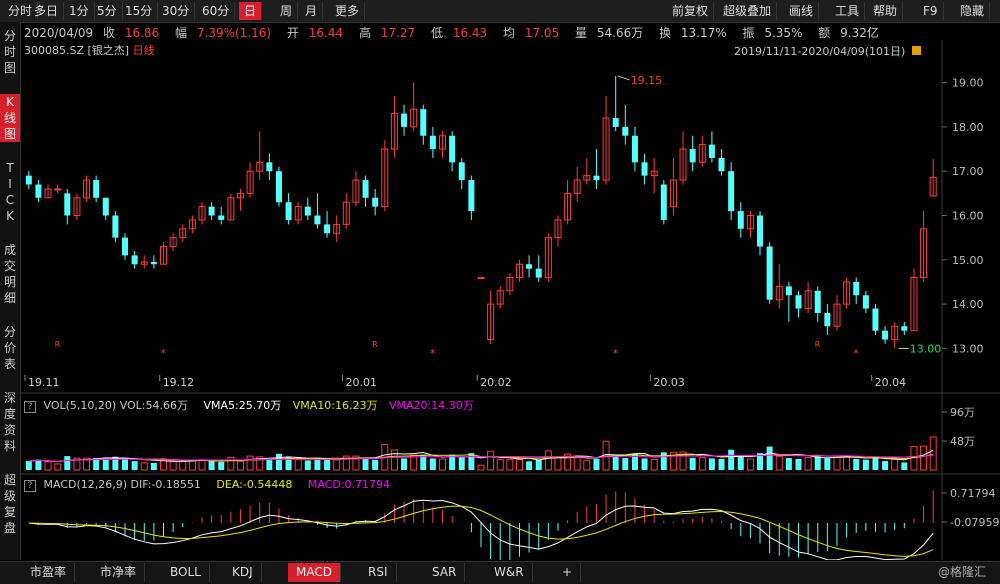  What do you see at coordinates (80, 405) in the screenshot?
I see `vol-title: VOL(5,10,20)` at bounding box center [80, 405].